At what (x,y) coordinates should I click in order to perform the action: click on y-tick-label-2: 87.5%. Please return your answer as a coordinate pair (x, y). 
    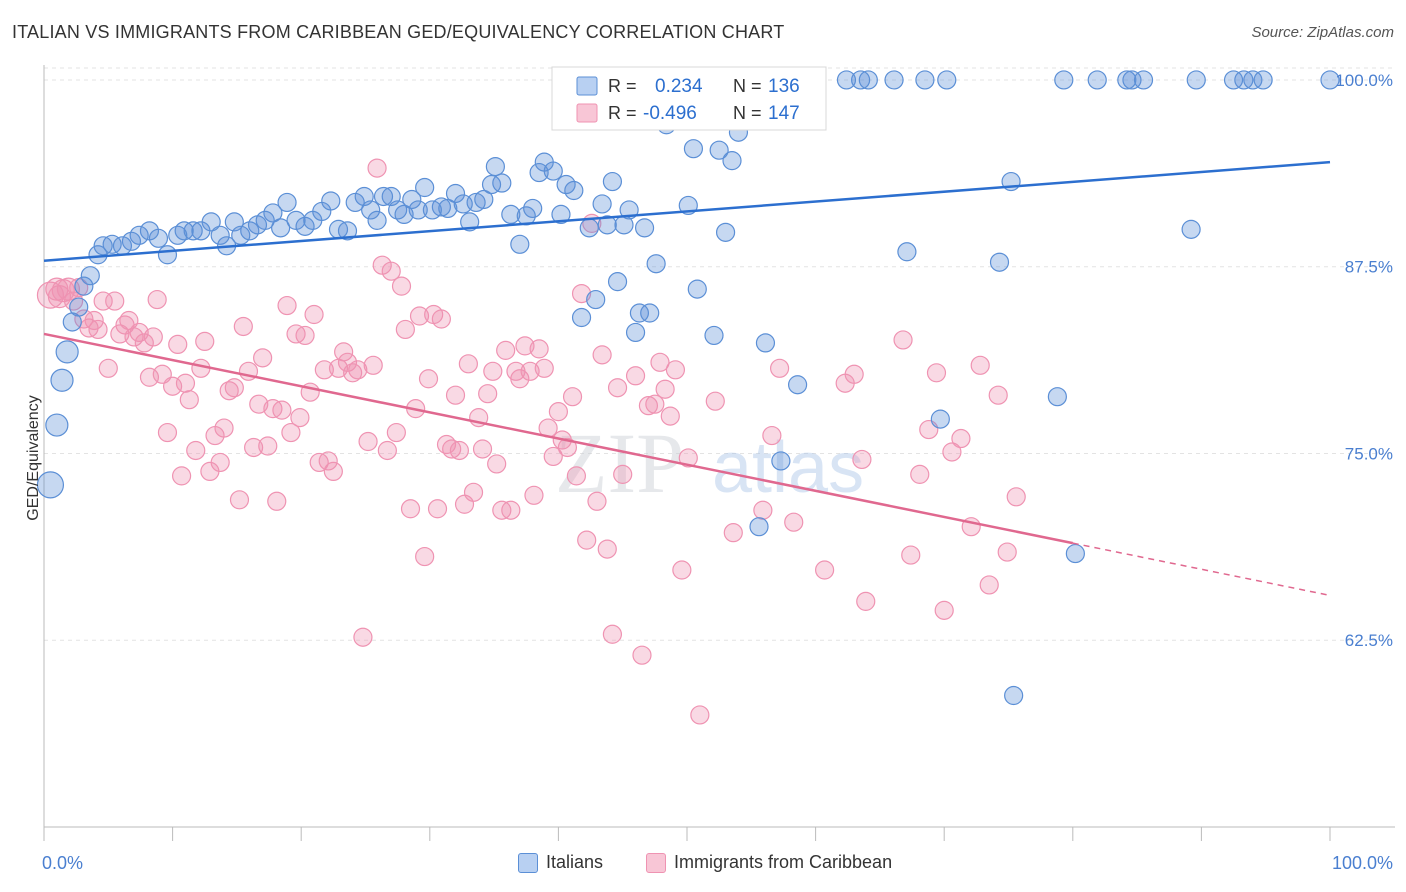
    Looking at the image, I should click on (1369, 267).